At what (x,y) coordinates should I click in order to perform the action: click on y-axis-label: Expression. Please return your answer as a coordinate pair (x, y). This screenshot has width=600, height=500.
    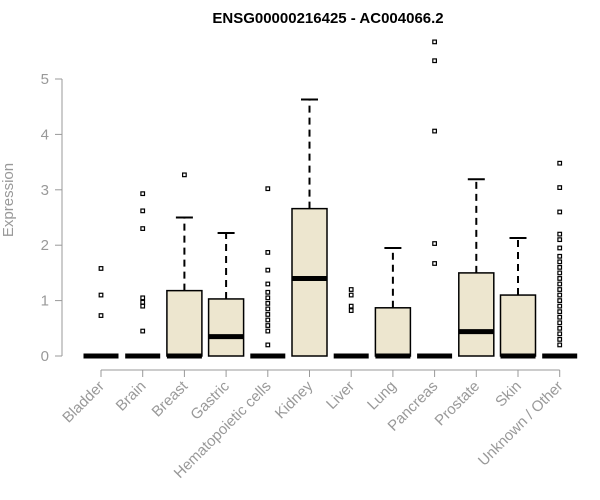
    Looking at the image, I should click on (8, 200).